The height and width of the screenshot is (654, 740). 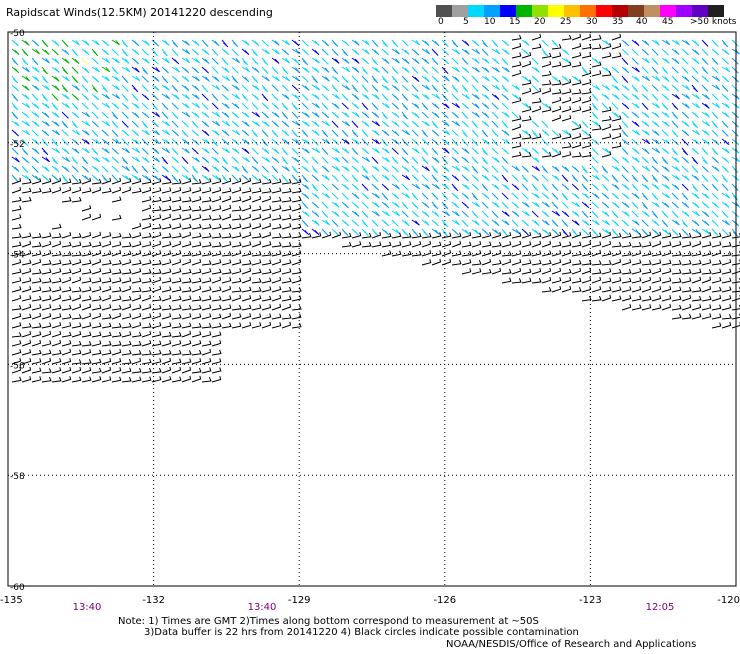 I want to click on longitude-tick-label: -120, so click(x=728, y=600).